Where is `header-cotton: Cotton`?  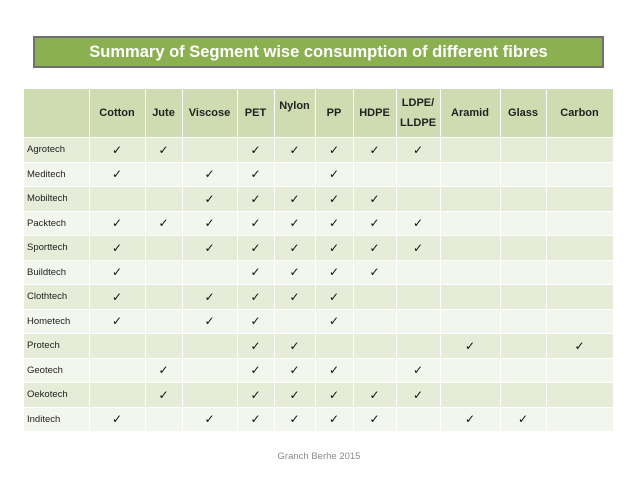
header-cotton: Cotton is located at coordinates (117, 113).